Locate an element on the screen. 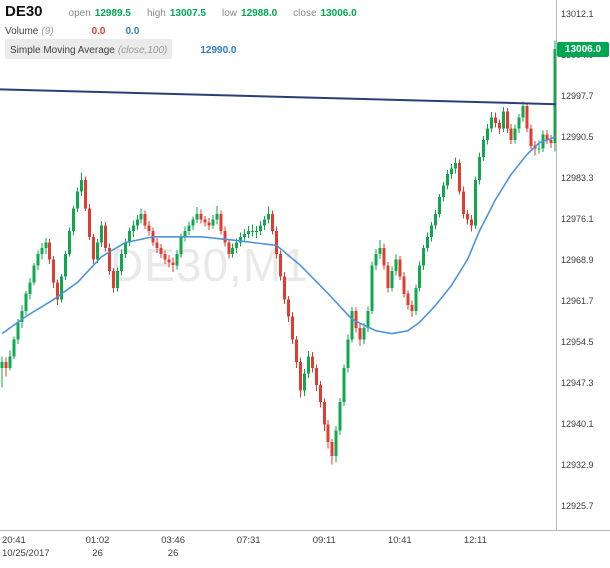 This screenshot has width=610, height=568. time-tick-label: 03:46 is located at coordinates (173, 540).